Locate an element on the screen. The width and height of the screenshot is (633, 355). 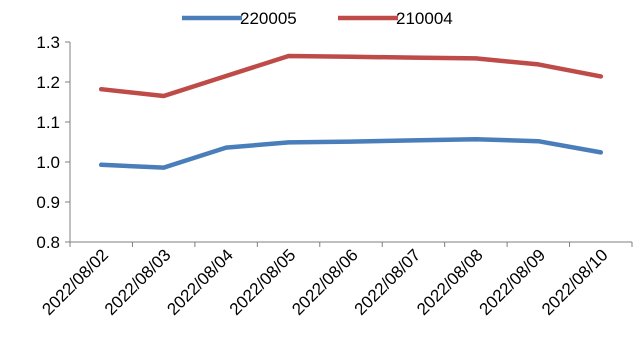
x-tick-label: 2022/08/02 is located at coordinates (75, 282).